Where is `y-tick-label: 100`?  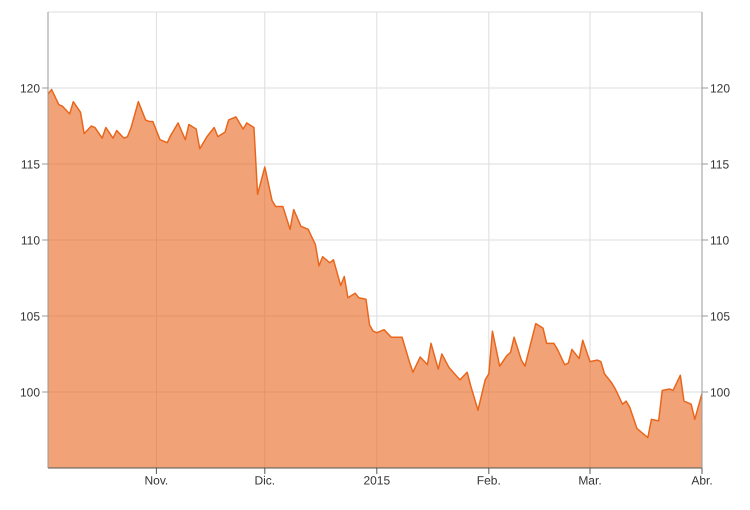
y-tick-label: 100 is located at coordinates (30, 392).